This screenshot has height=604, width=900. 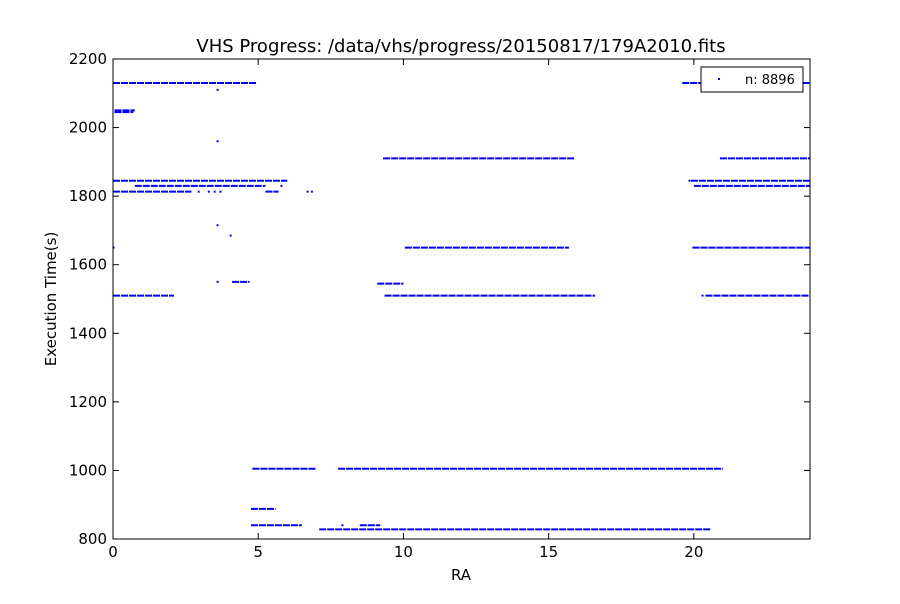 What do you see at coordinates (88, 470) in the screenshot?
I see `y-tick-label: 1000` at bounding box center [88, 470].